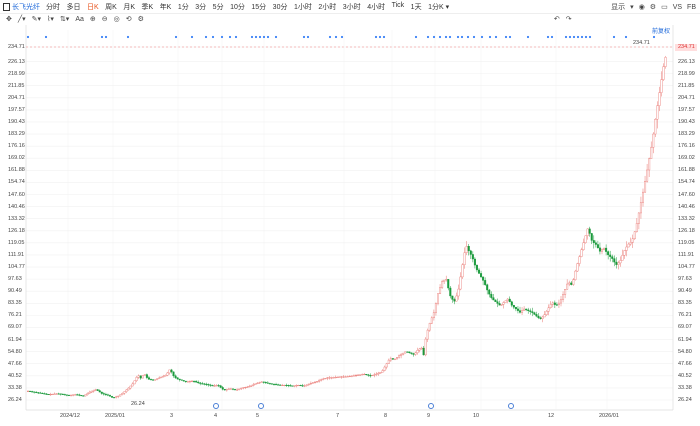 This screenshot has width=700, height=426. I want to click on drawing-toolbar: ✥ ╱▾ ✎▾ ⌇▾ ⇅▾ Aa ⊕ ⊖ ◎ ⟲ ⚙ ↶ ↷, so click(350, 19).